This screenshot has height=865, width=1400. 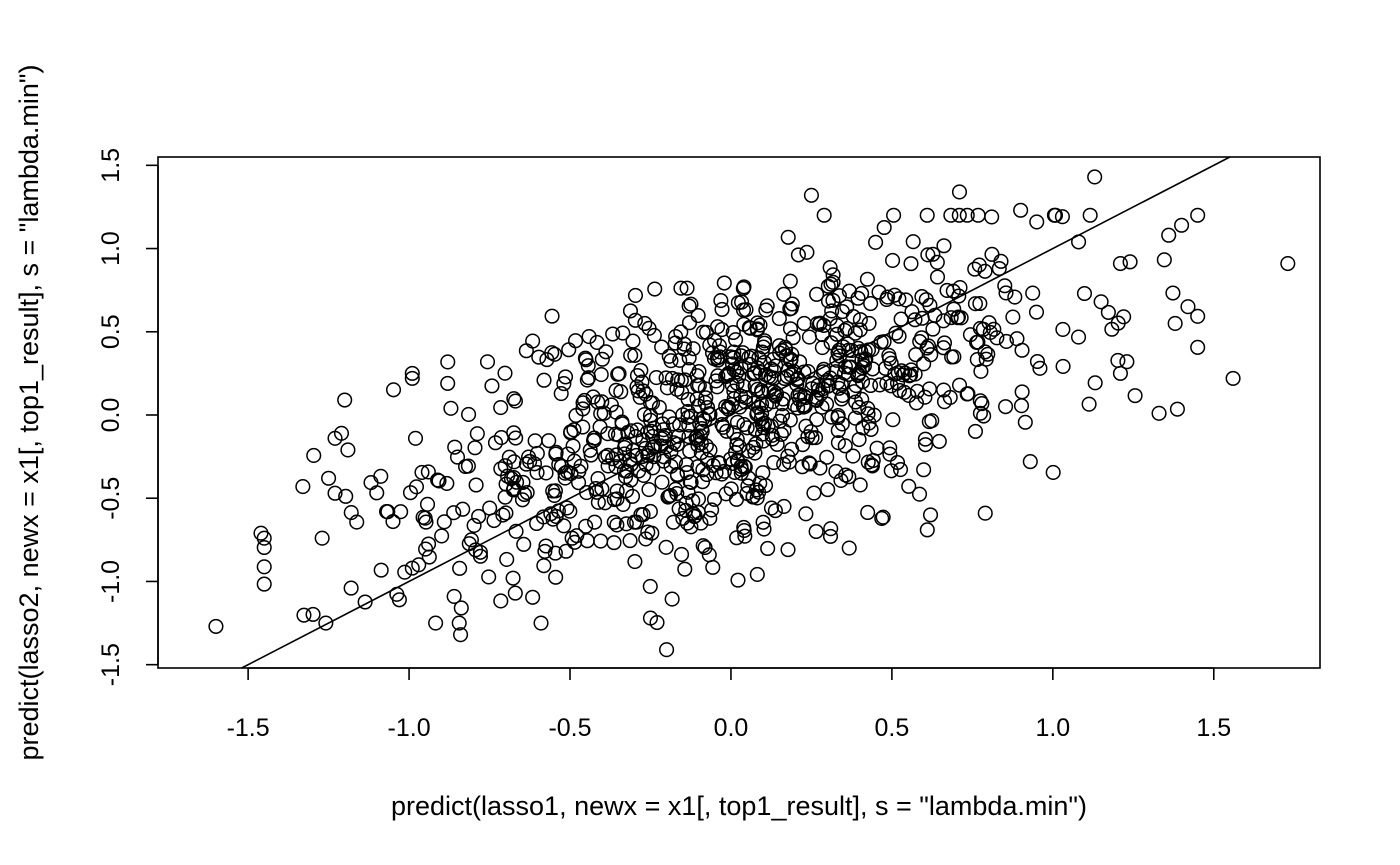 I want to click on y-tick-label: -0.5, so click(x=111, y=498).